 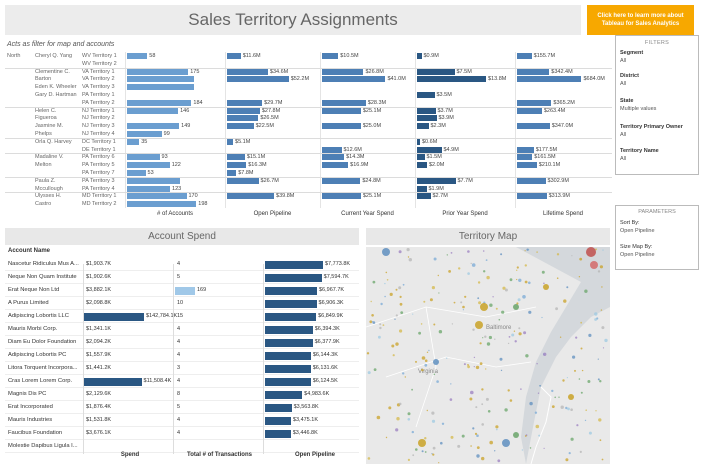 I want to click on spend-column-header: Spend, so click(x=130, y=455).